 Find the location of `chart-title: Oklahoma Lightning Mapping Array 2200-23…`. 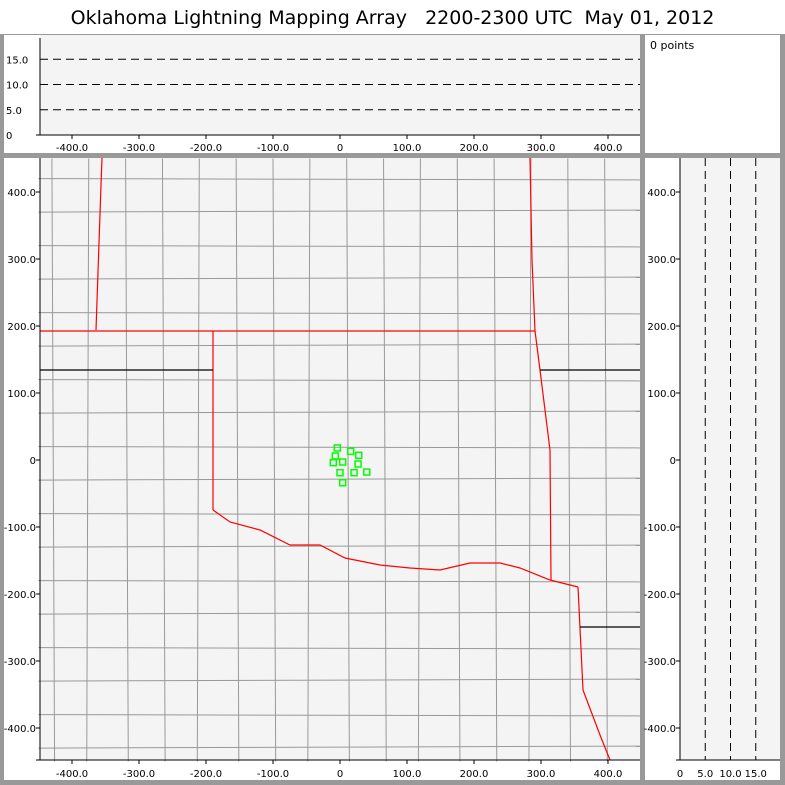

chart-title: Oklahoma Lightning Mapping Array 2200-23… is located at coordinates (392, 17).